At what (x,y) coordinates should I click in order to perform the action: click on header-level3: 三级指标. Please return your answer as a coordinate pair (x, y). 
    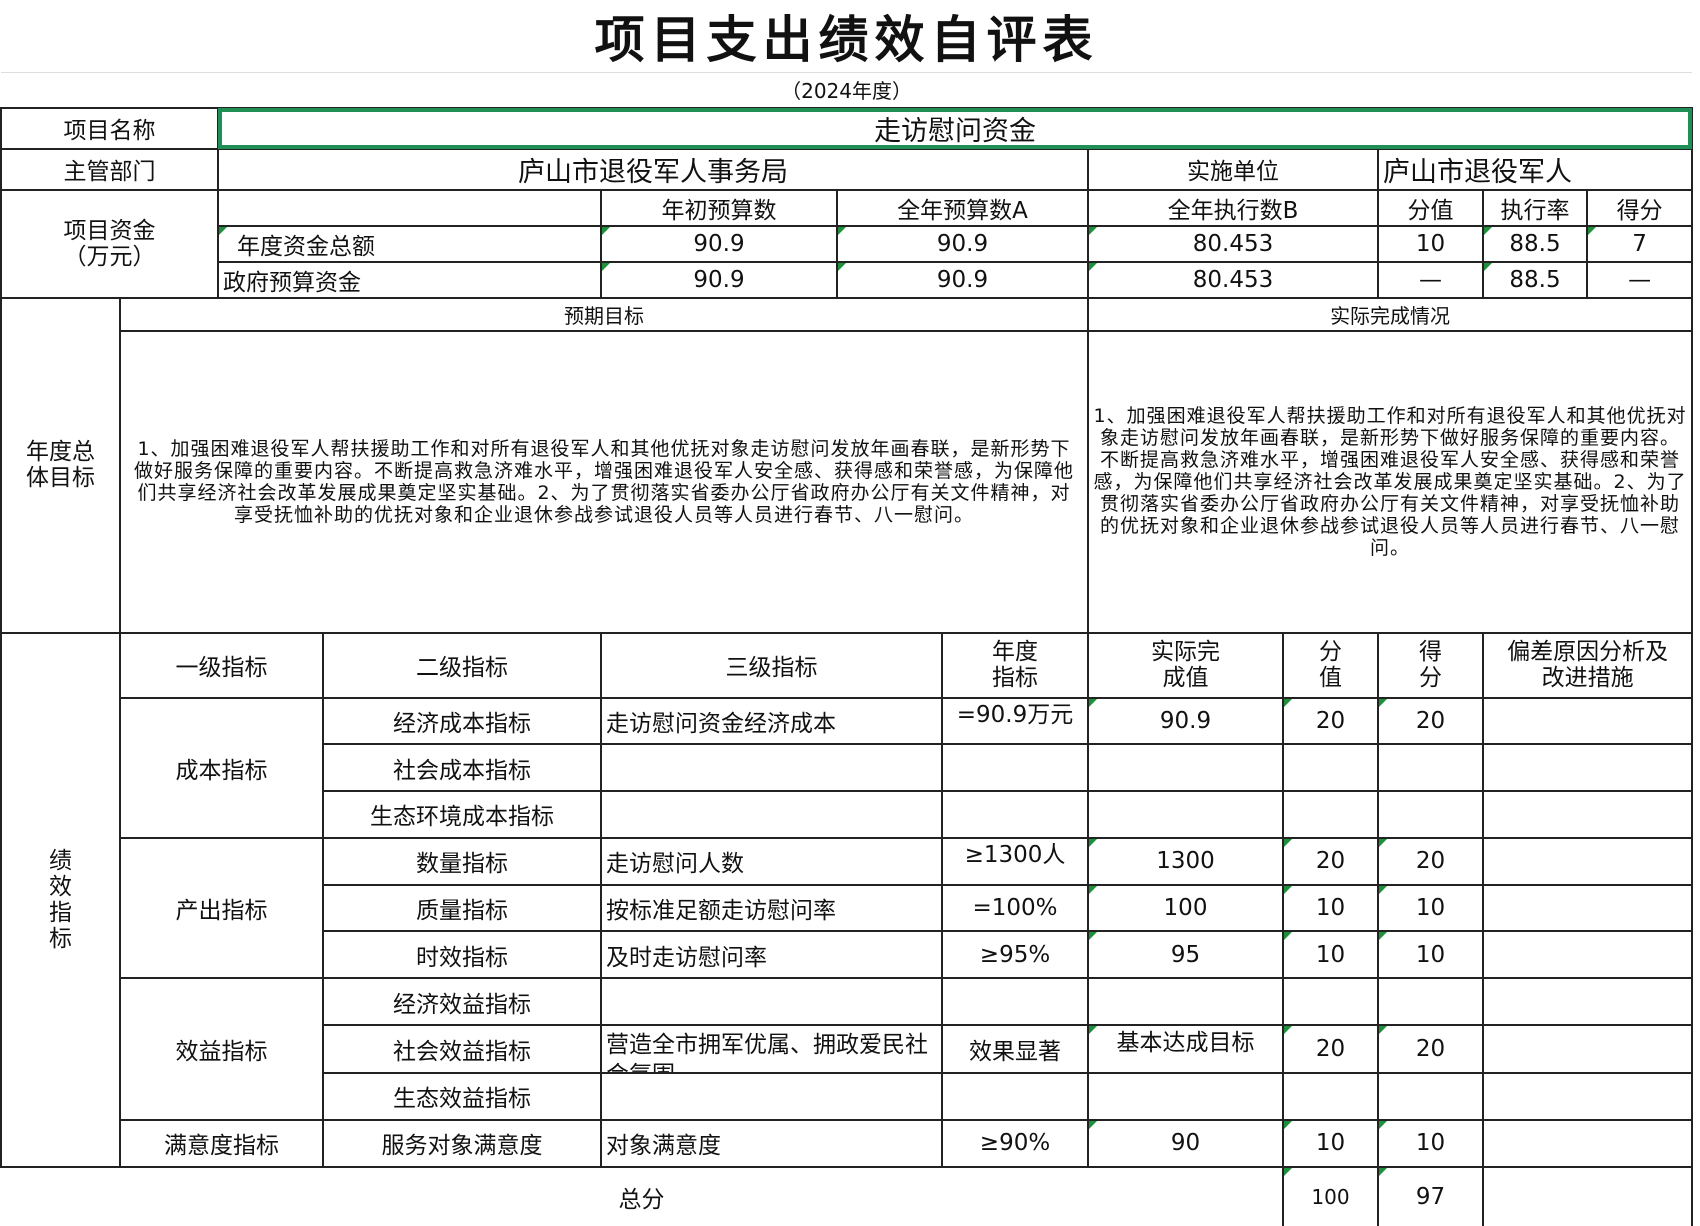
    Looking at the image, I should click on (771, 665).